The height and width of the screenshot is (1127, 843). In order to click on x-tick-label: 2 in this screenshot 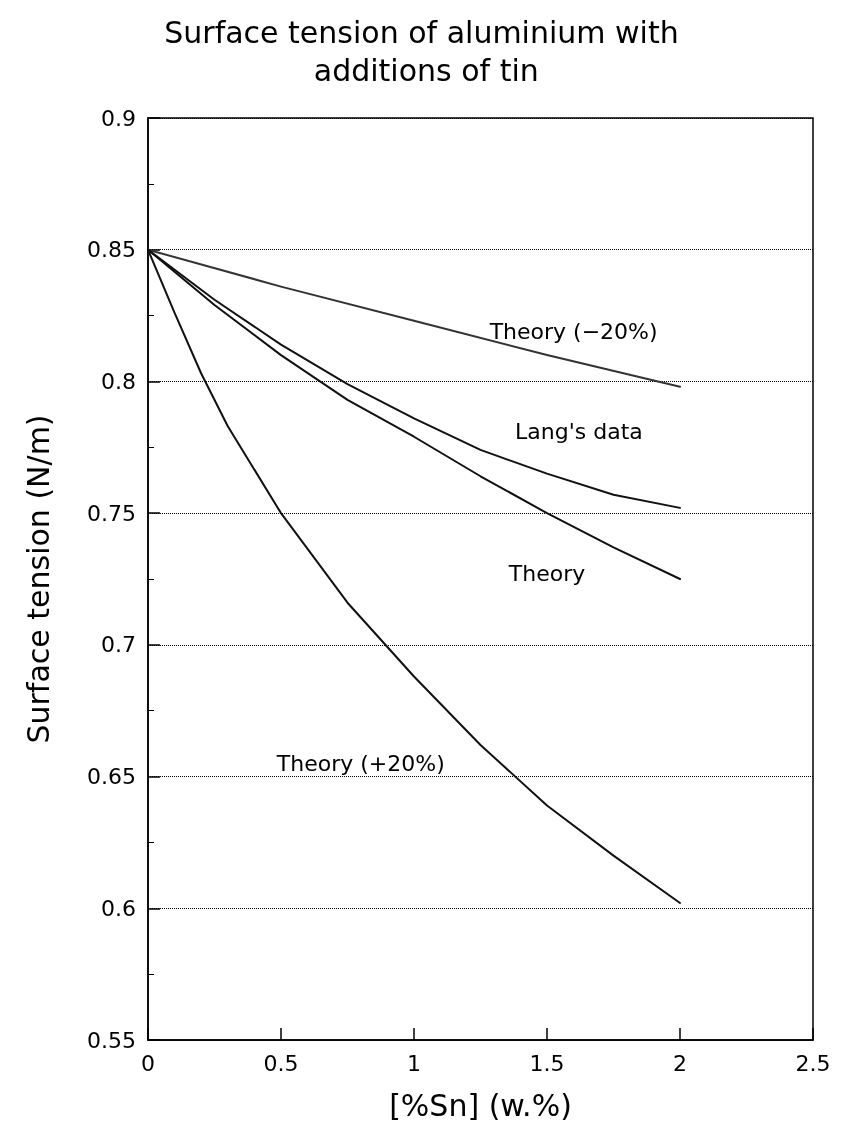, I will do `click(680, 1063)`.